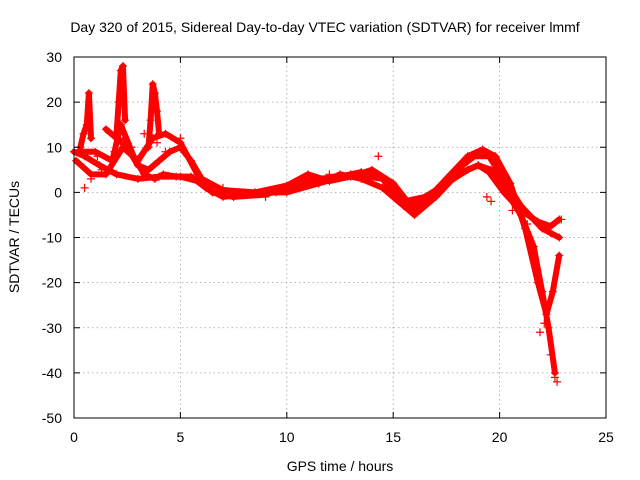 The height and width of the screenshot is (480, 640). What do you see at coordinates (52, 418) in the screenshot?
I see `y-tick-label: -50` at bounding box center [52, 418].